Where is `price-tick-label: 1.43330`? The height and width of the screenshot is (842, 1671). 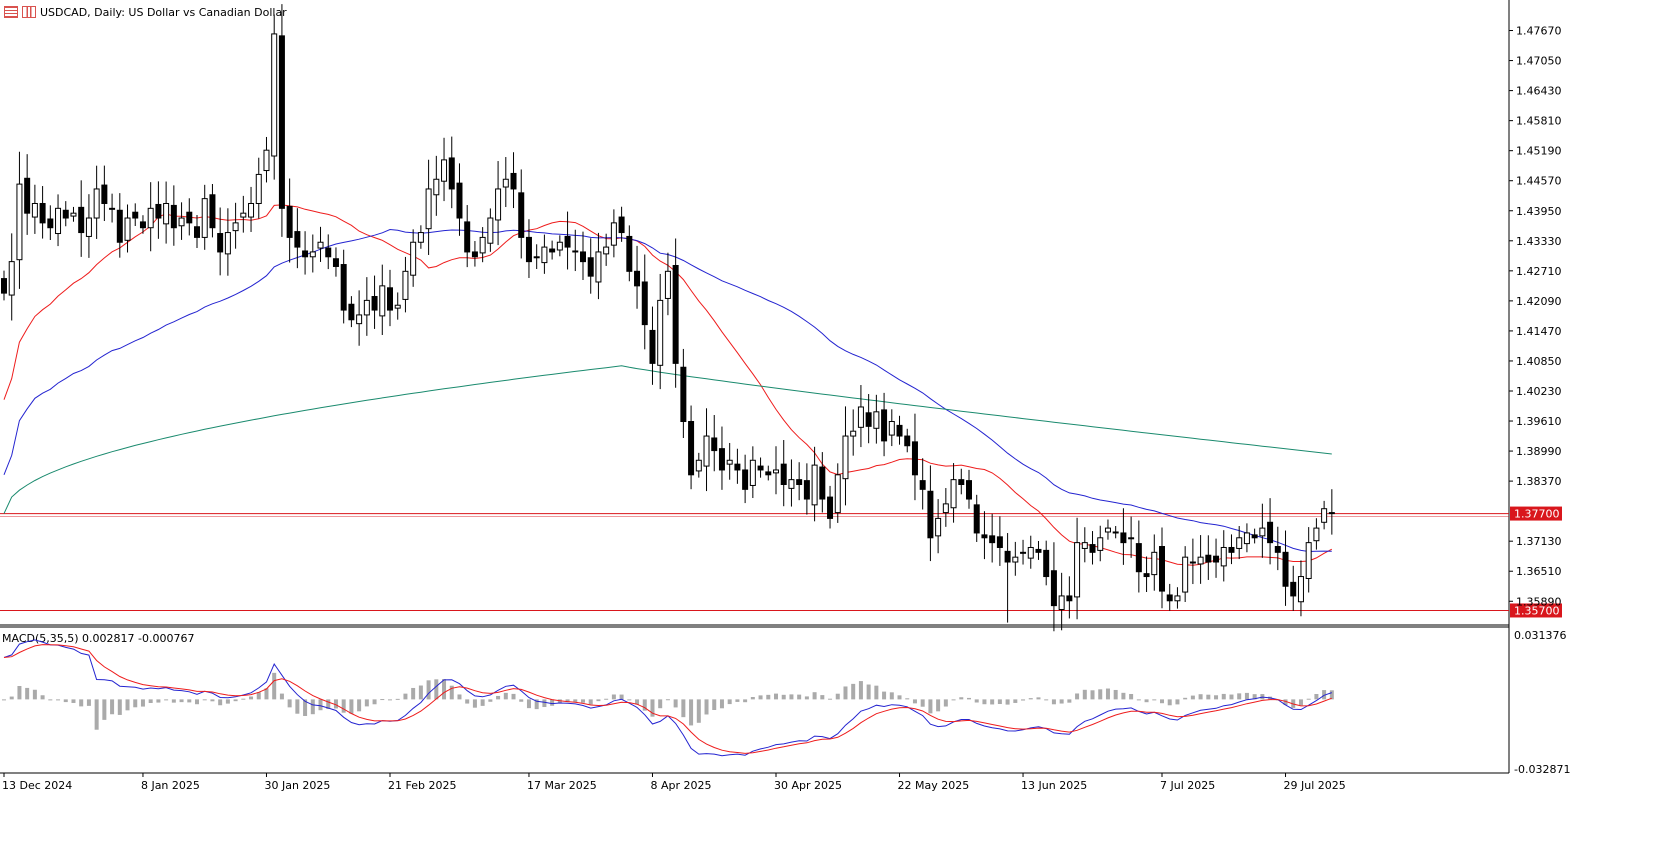 price-tick-label: 1.43330 is located at coordinates (1539, 241).